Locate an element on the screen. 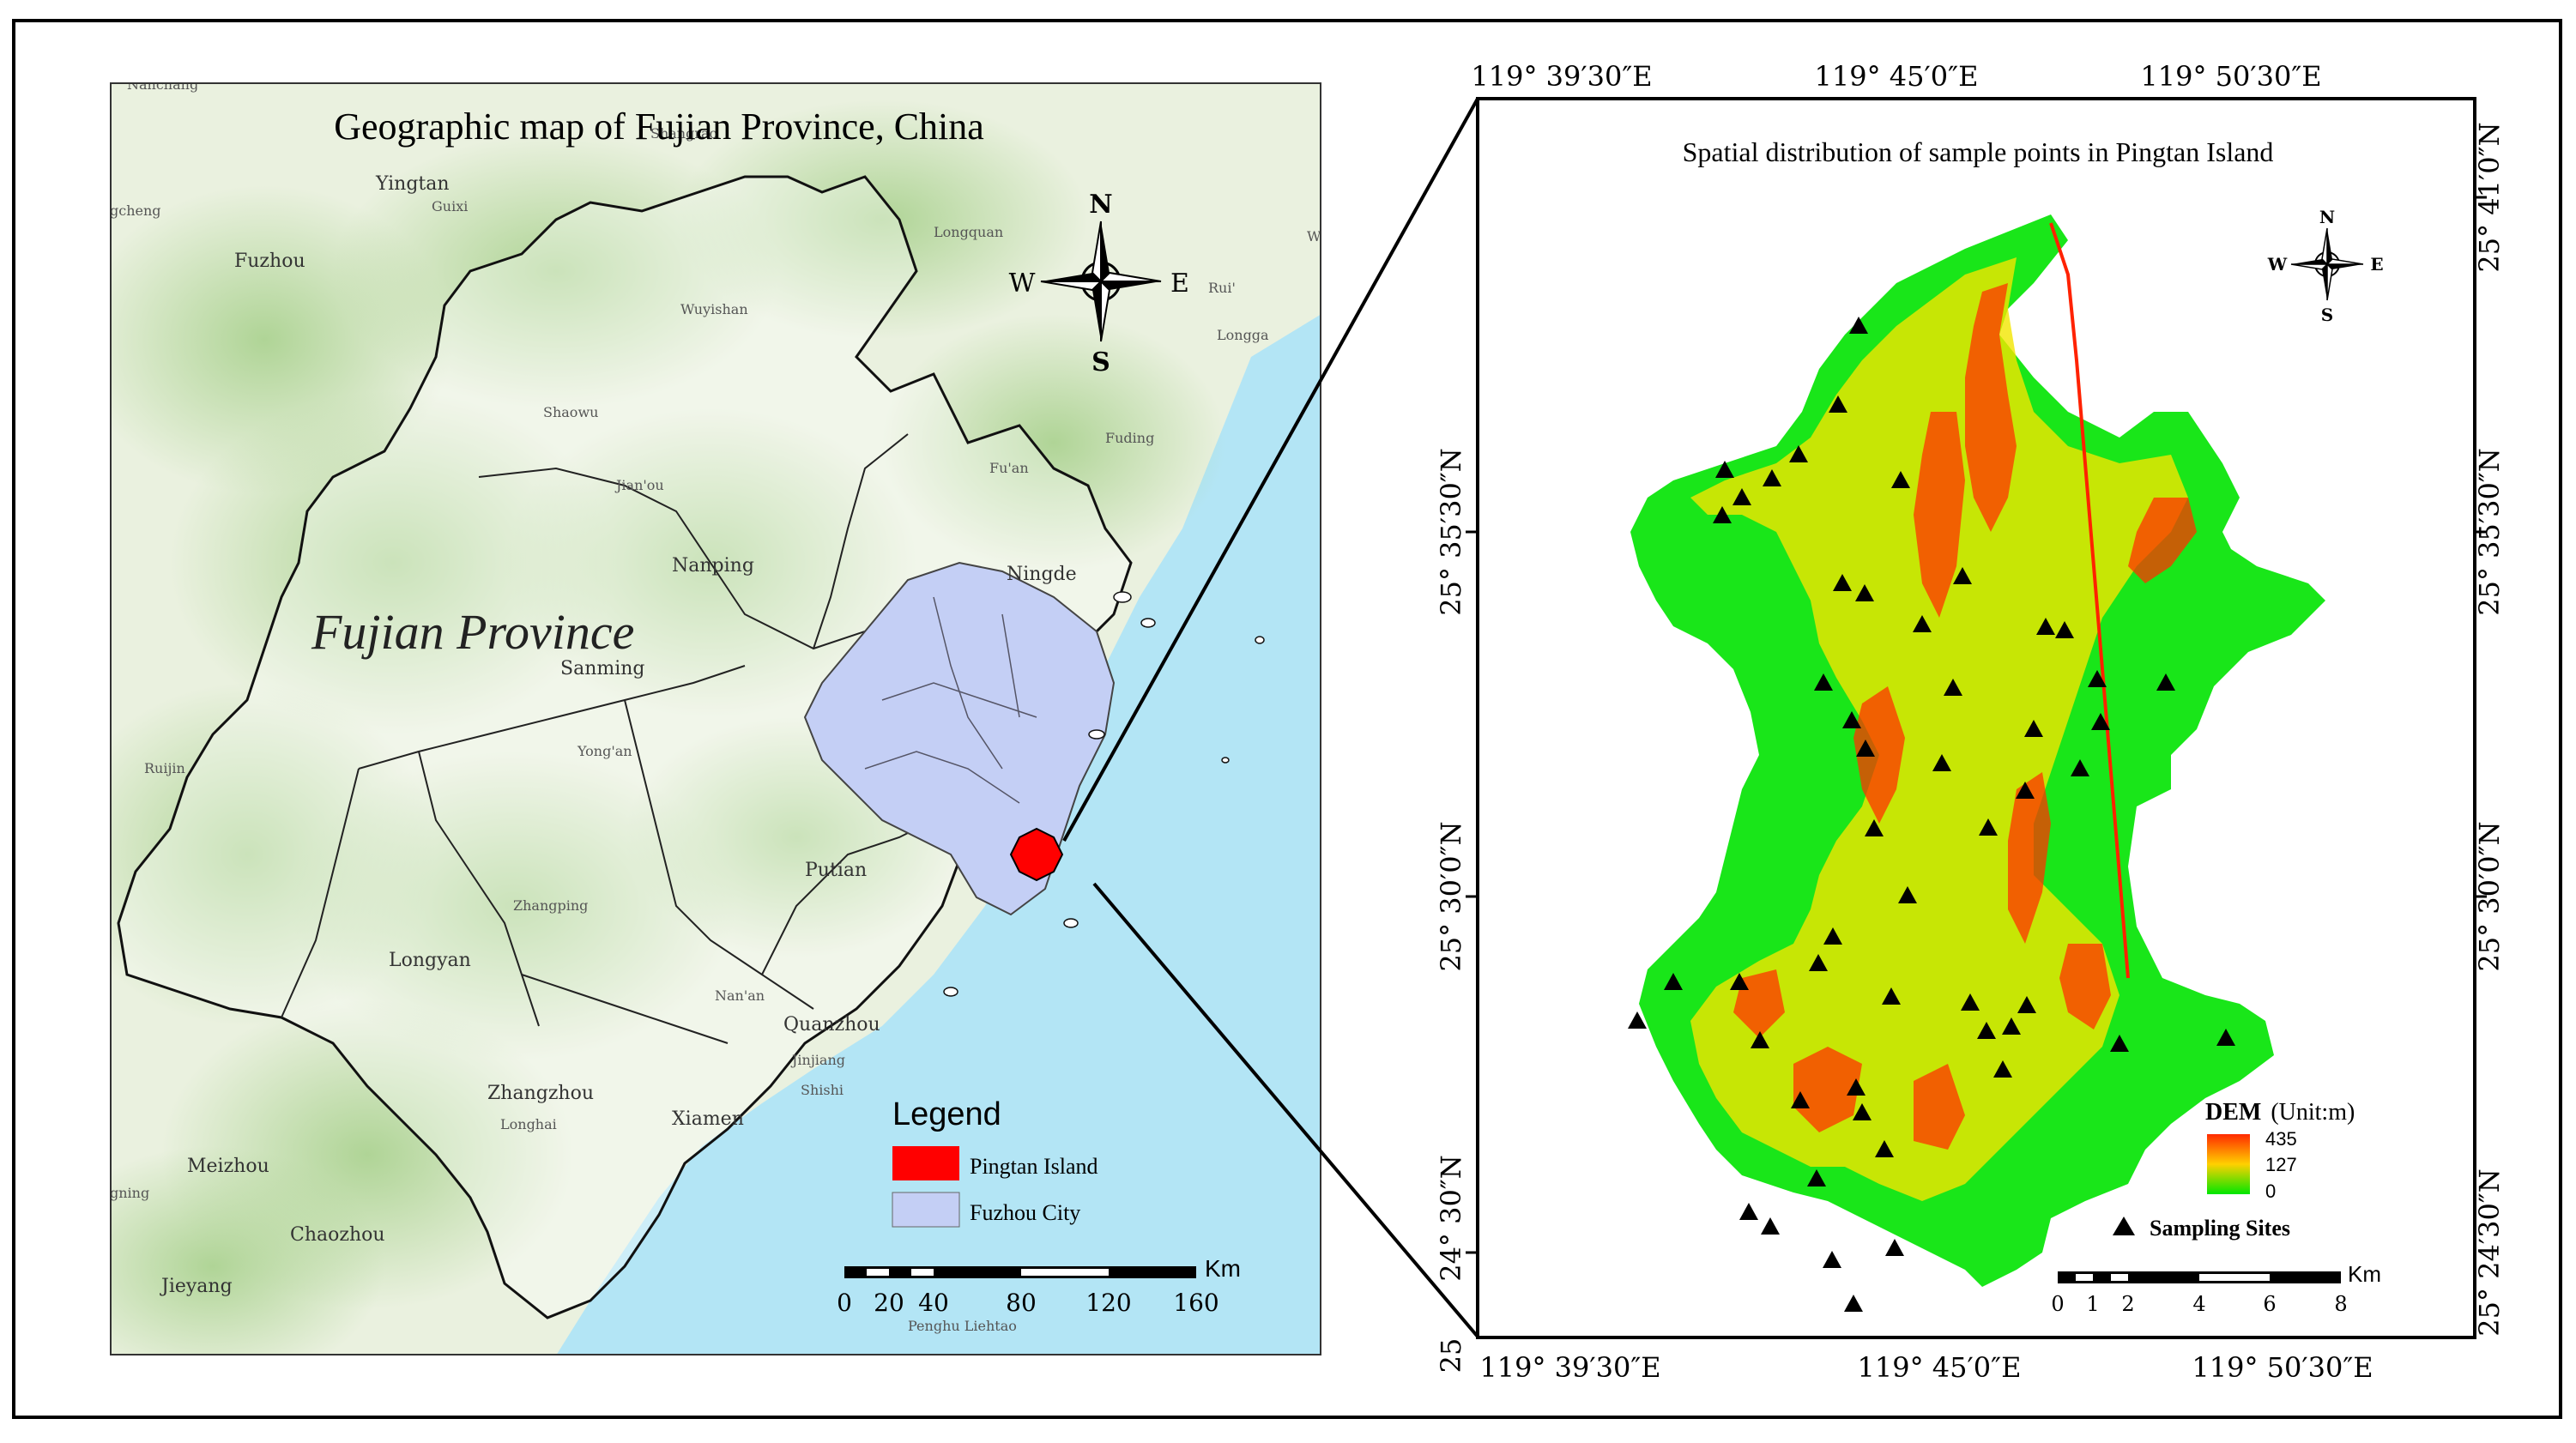 Image resolution: width=2576 pixels, height=1443 pixels. dem-legend: DEM (Unit:m) 435 127 0 is located at coordinates (2280, 1151).